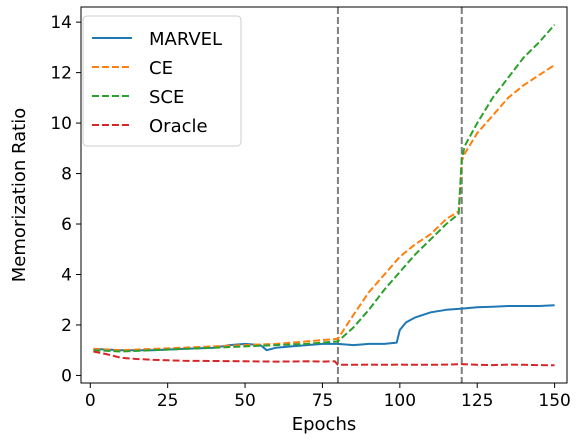 The height and width of the screenshot is (444, 577). Describe the element at coordinates (166, 97) in the screenshot. I see `legend-label: SCE` at that location.